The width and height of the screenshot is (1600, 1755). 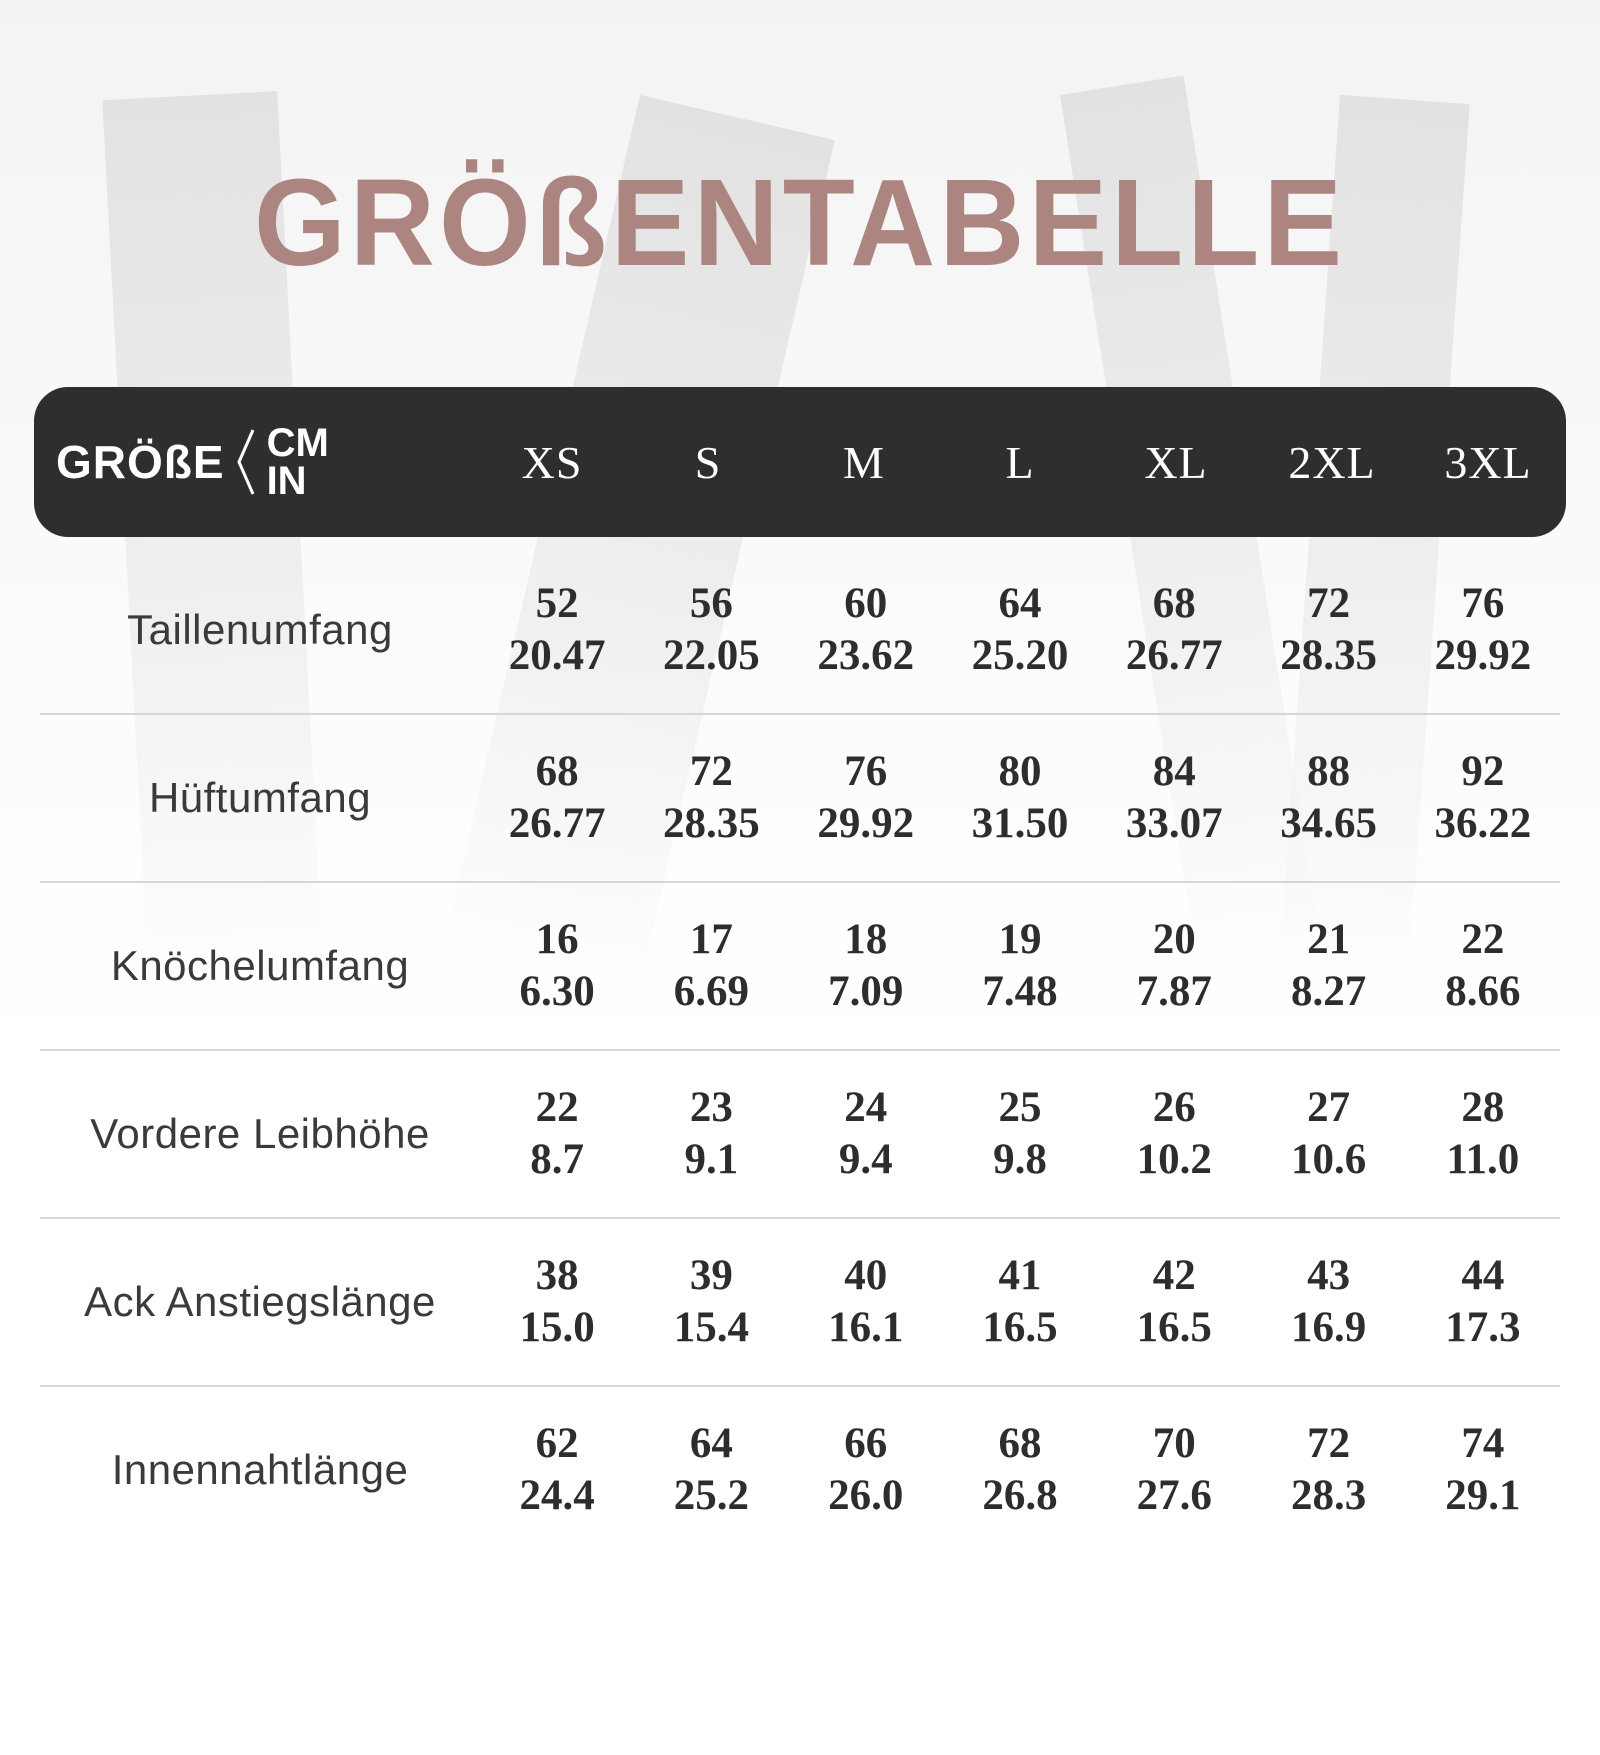 What do you see at coordinates (1328, 797) in the screenshot?
I see `measurement-cell: 88 34.65` at bounding box center [1328, 797].